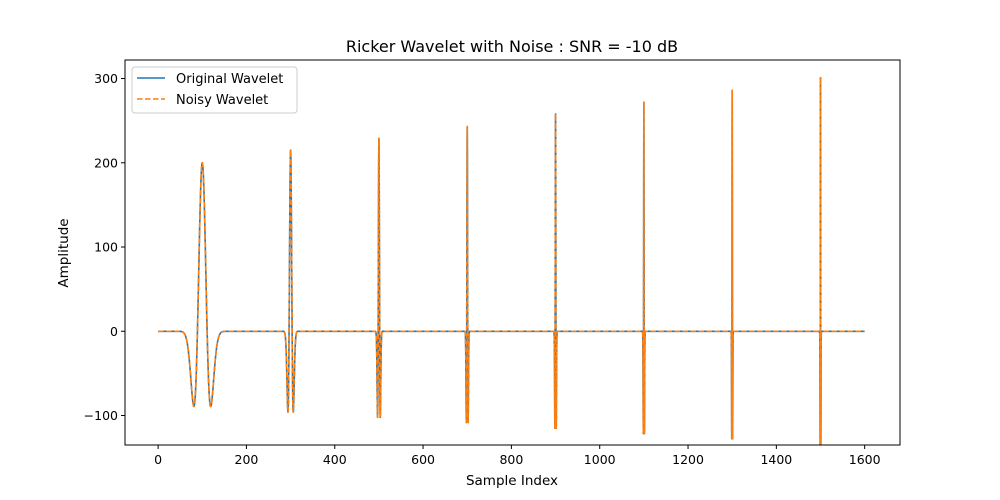  What do you see at coordinates (865, 459) in the screenshot?
I see `x-tick-label: 1600` at bounding box center [865, 459].